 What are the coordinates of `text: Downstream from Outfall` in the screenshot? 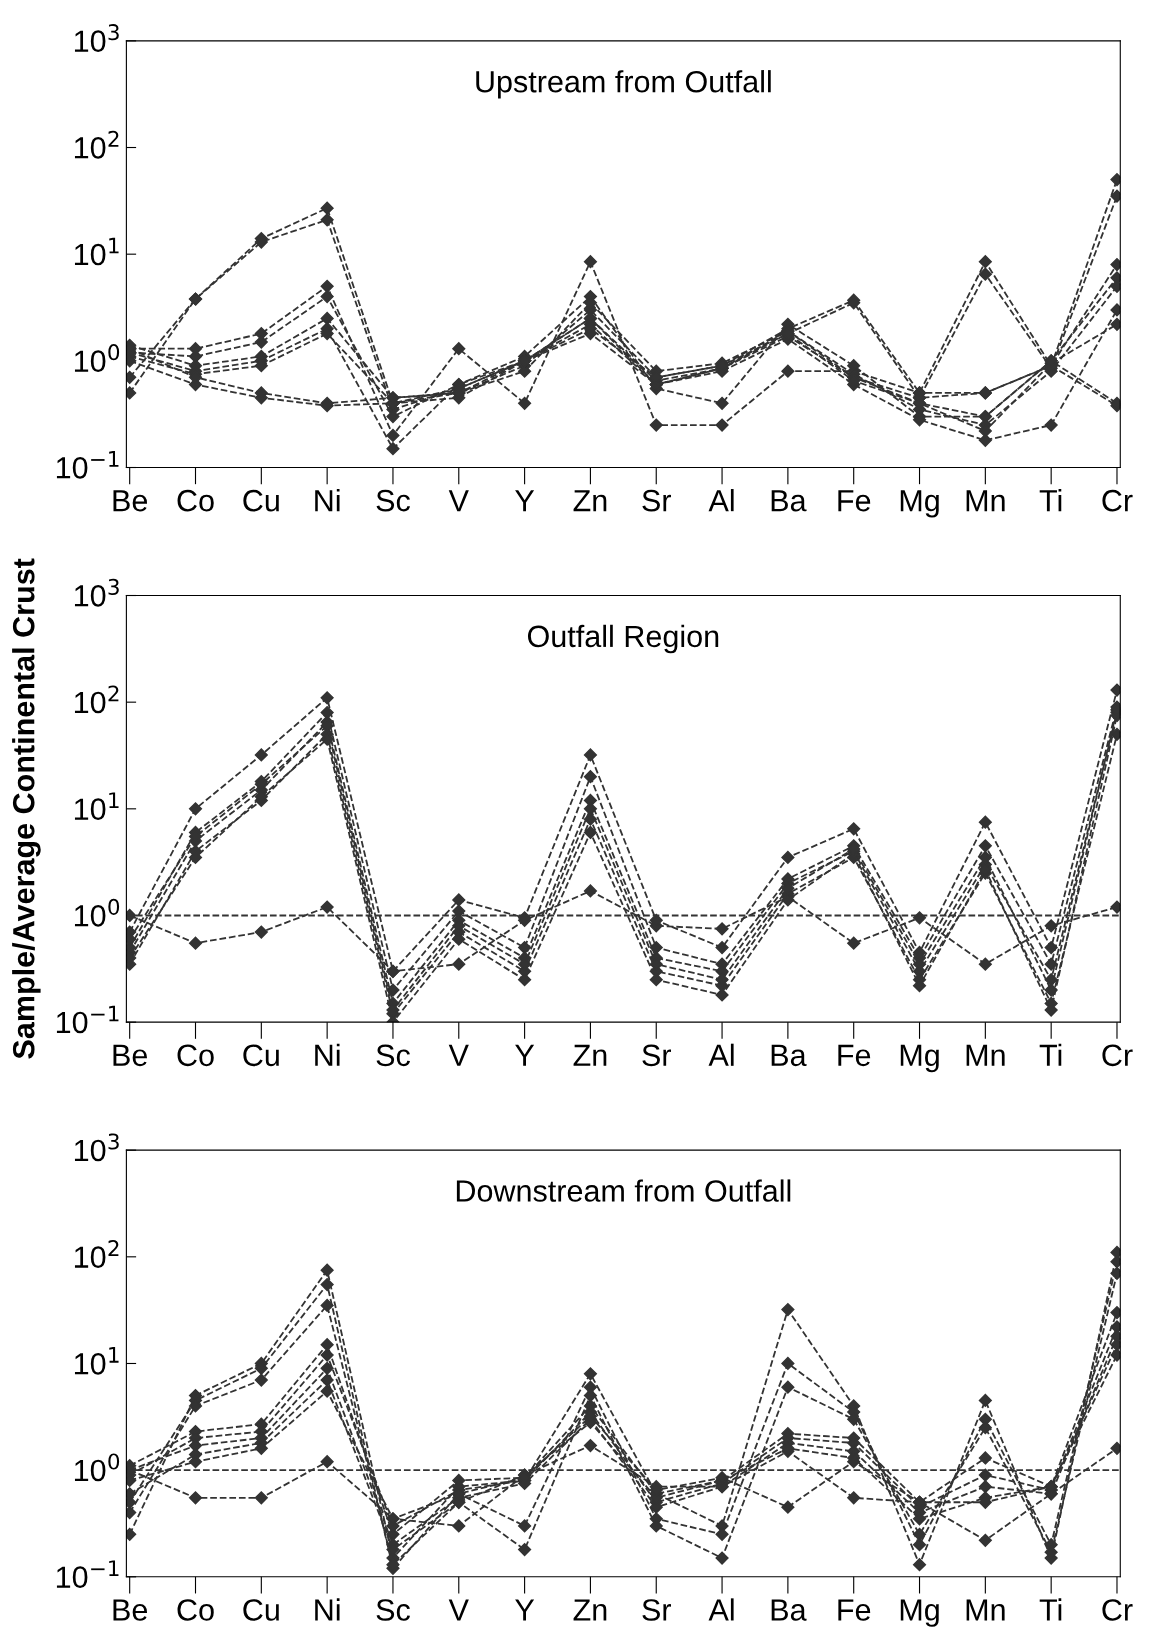 It's located at (623, 1190).